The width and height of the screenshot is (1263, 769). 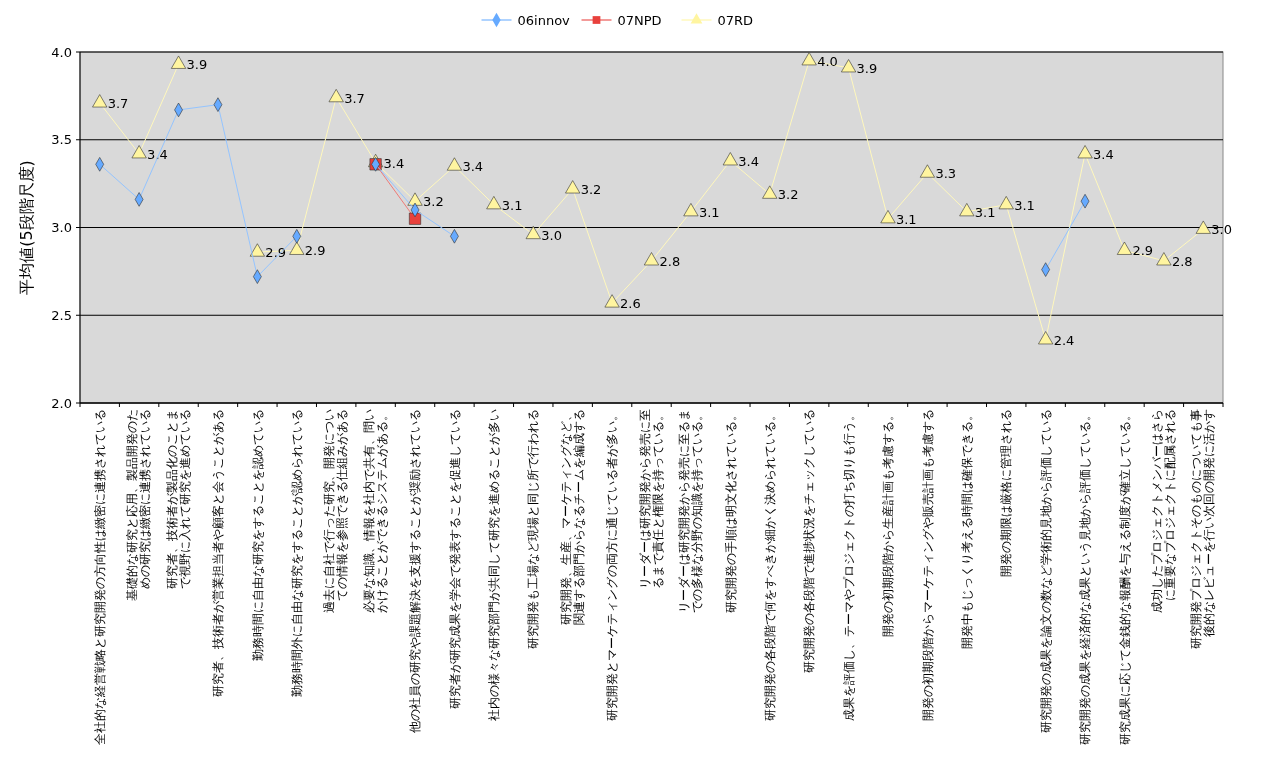 I want to click on x-tick-label: 研究開発の手順は明文化されている。, so click(x=730, y=511).